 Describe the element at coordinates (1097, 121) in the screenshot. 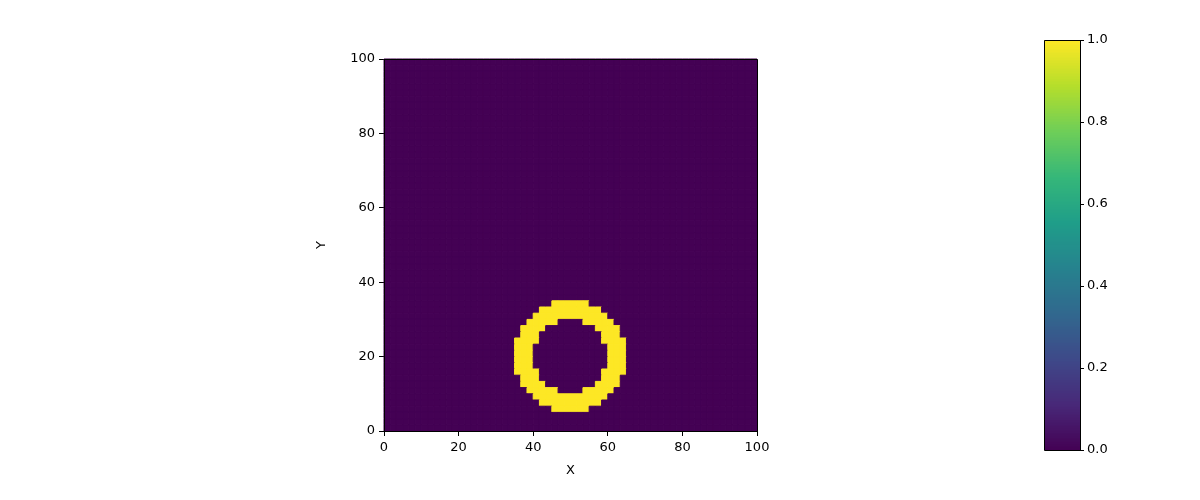

I see `color-bar-label: 0.8` at that location.